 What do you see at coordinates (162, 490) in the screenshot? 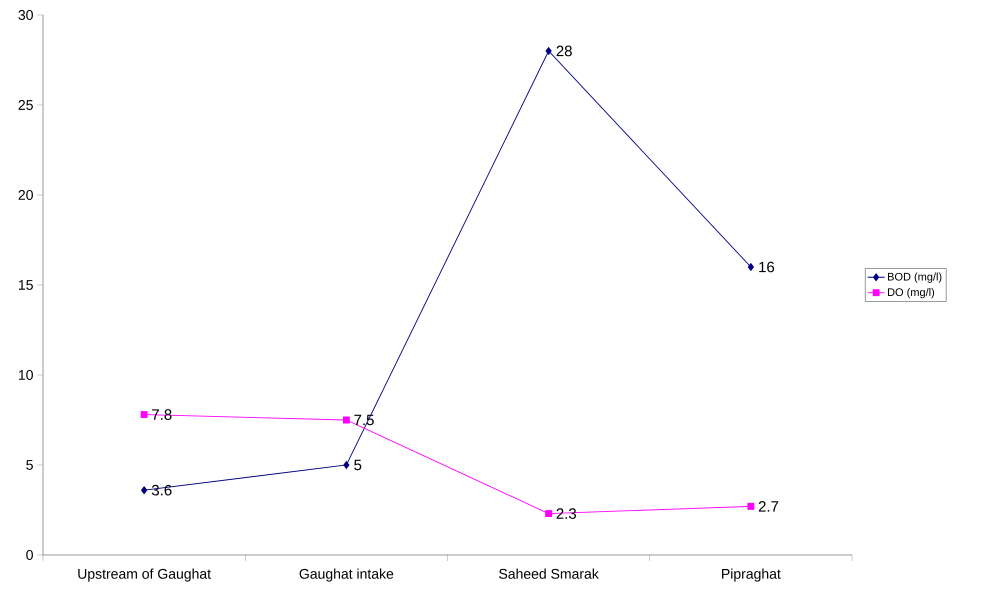
I see `data-label: 3.6` at bounding box center [162, 490].